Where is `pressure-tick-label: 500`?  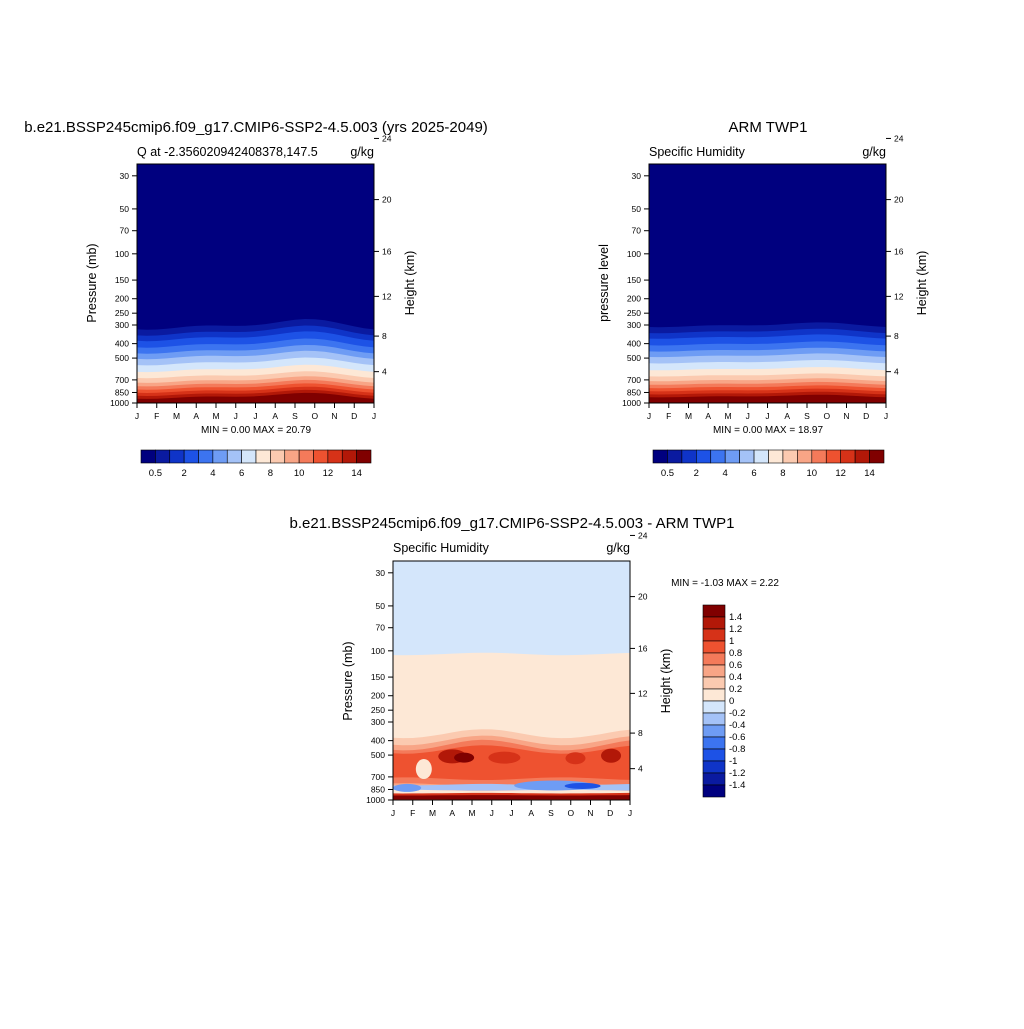
pressure-tick-label: 500 is located at coordinates (634, 358).